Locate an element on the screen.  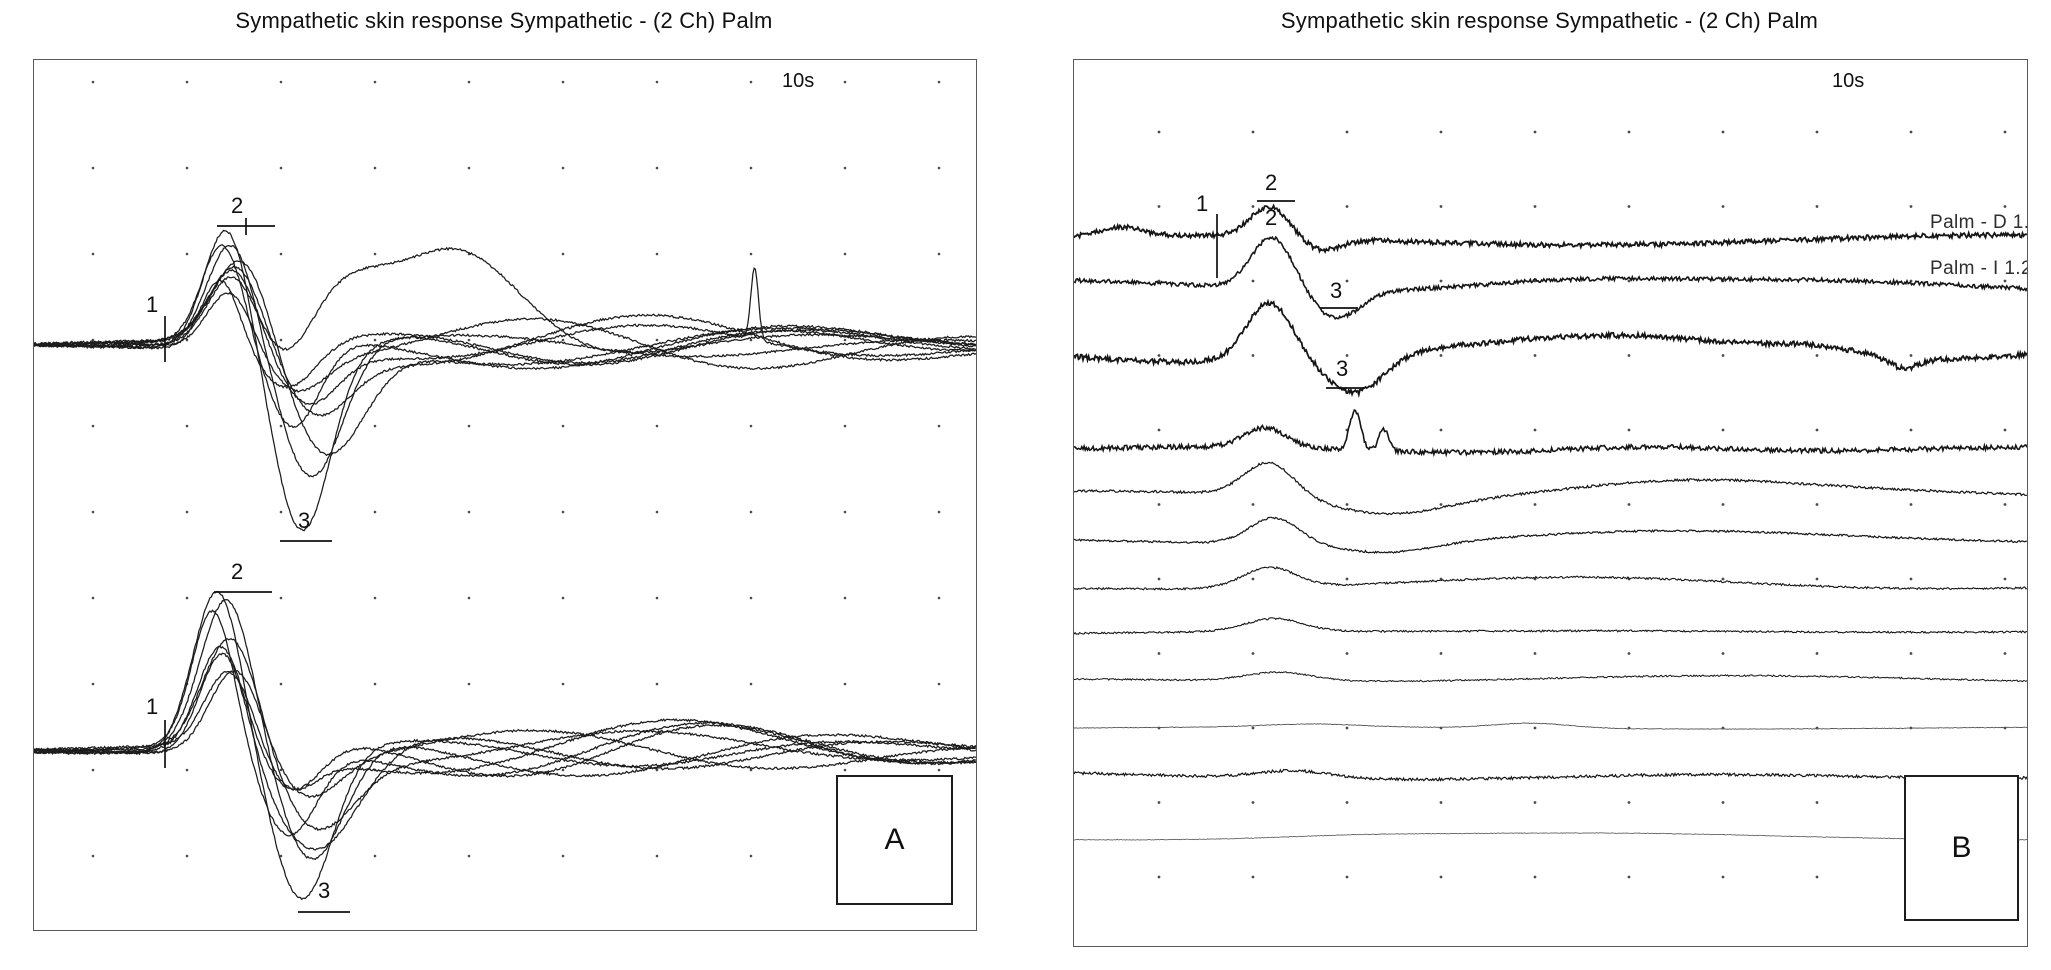
panel-a-corner-letter: A is located at coordinates (894, 839).